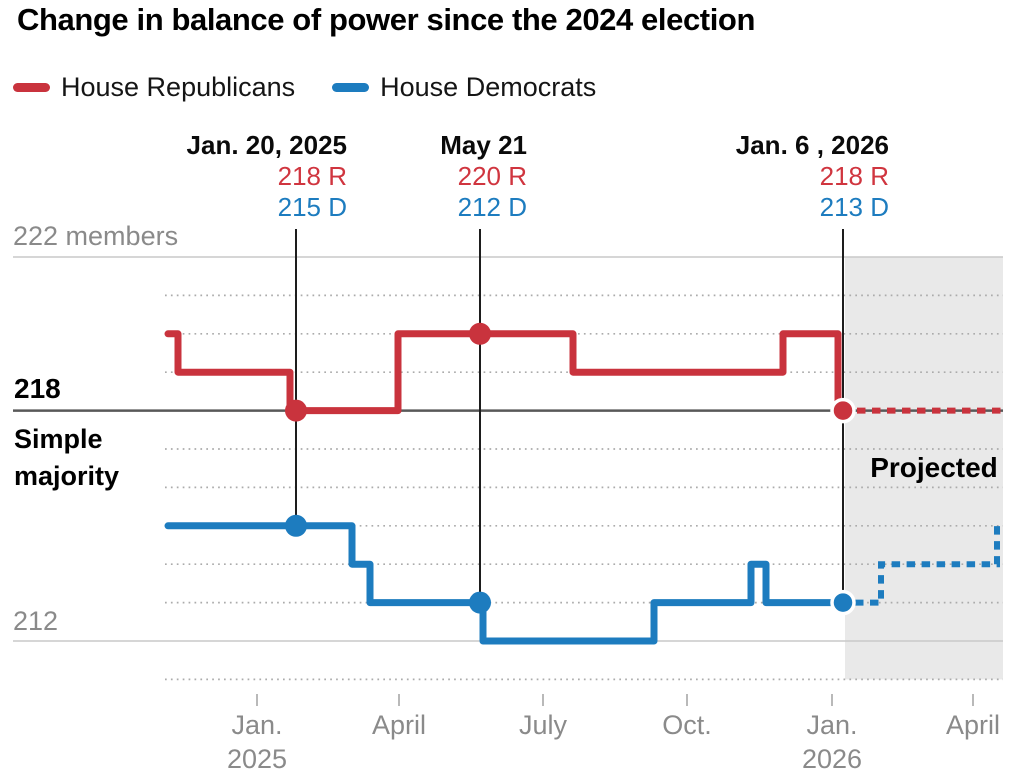  I want to click on y-label-222-members: 222 members, so click(96, 236).